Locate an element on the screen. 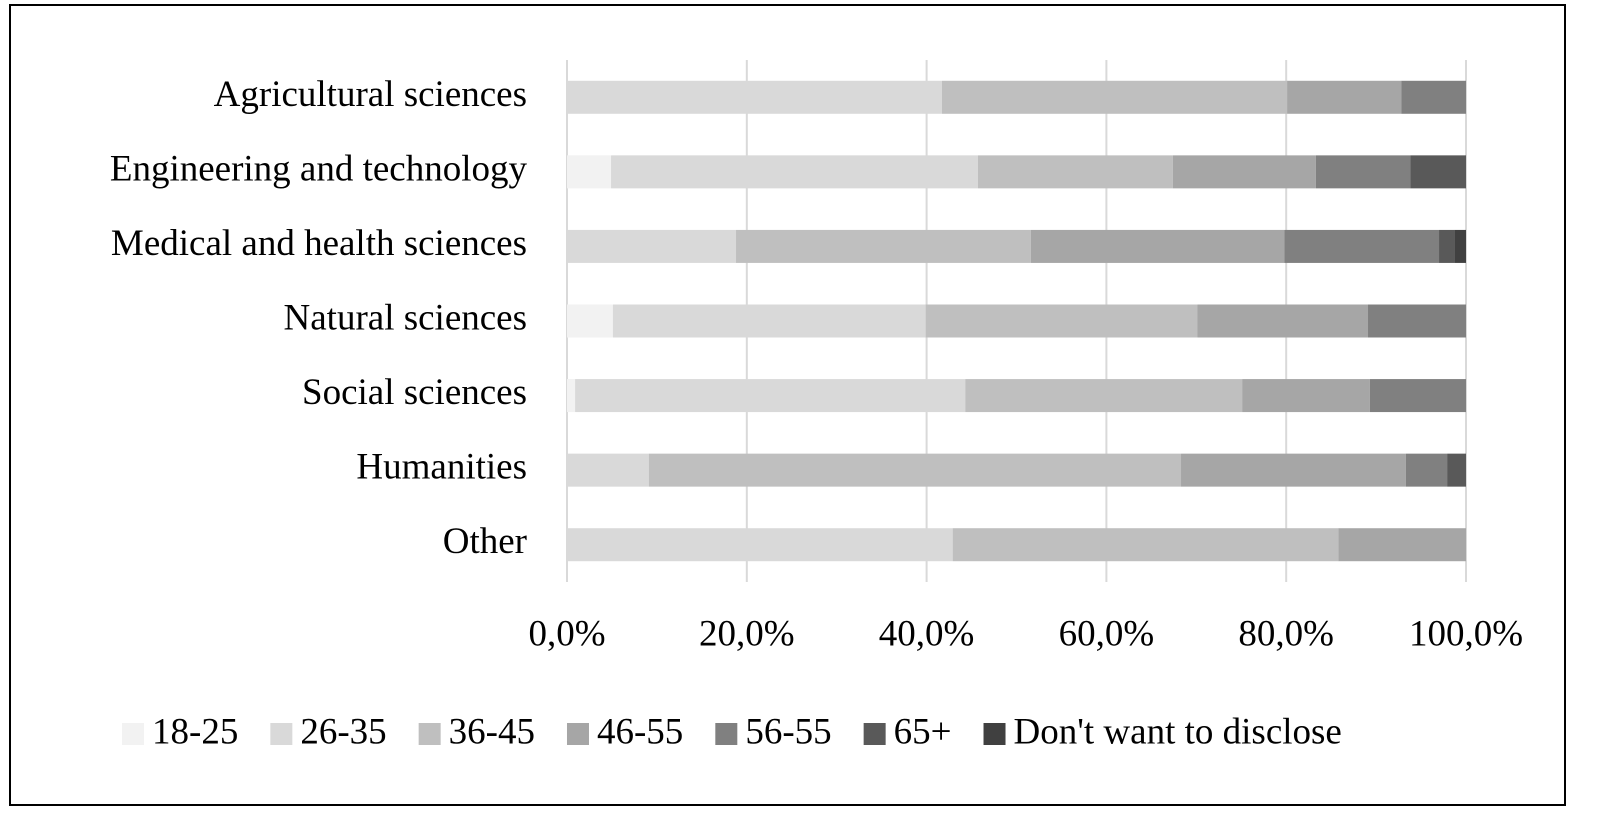  x-tick-label: 100,0% is located at coordinates (1466, 633).